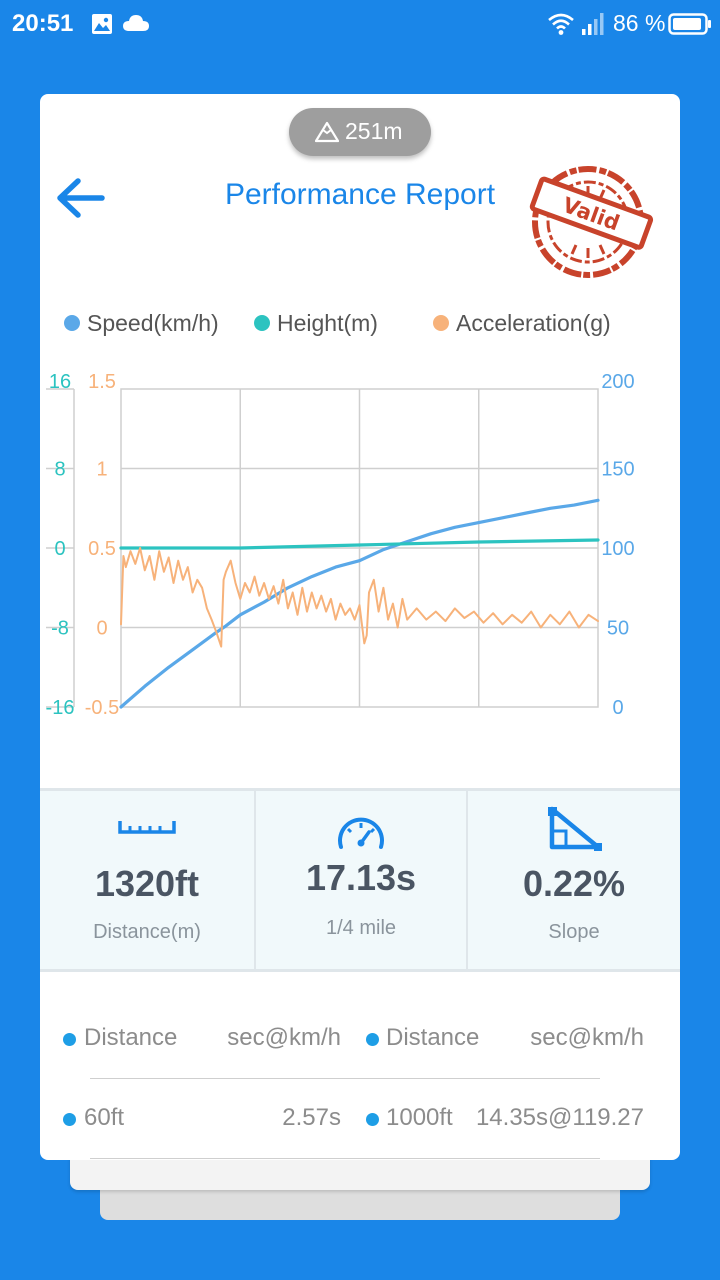 This screenshot has height=1280, width=720. What do you see at coordinates (102, 708) in the screenshot?
I see `chart-tick-label-acceleration: -0.5` at bounding box center [102, 708].